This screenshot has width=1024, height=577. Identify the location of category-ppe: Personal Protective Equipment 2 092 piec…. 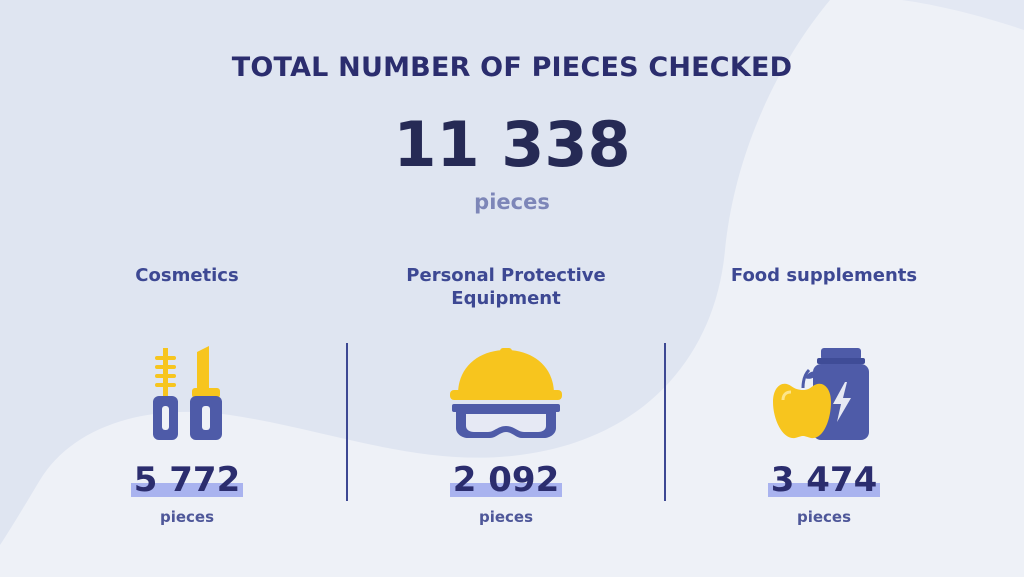
(506, 395).